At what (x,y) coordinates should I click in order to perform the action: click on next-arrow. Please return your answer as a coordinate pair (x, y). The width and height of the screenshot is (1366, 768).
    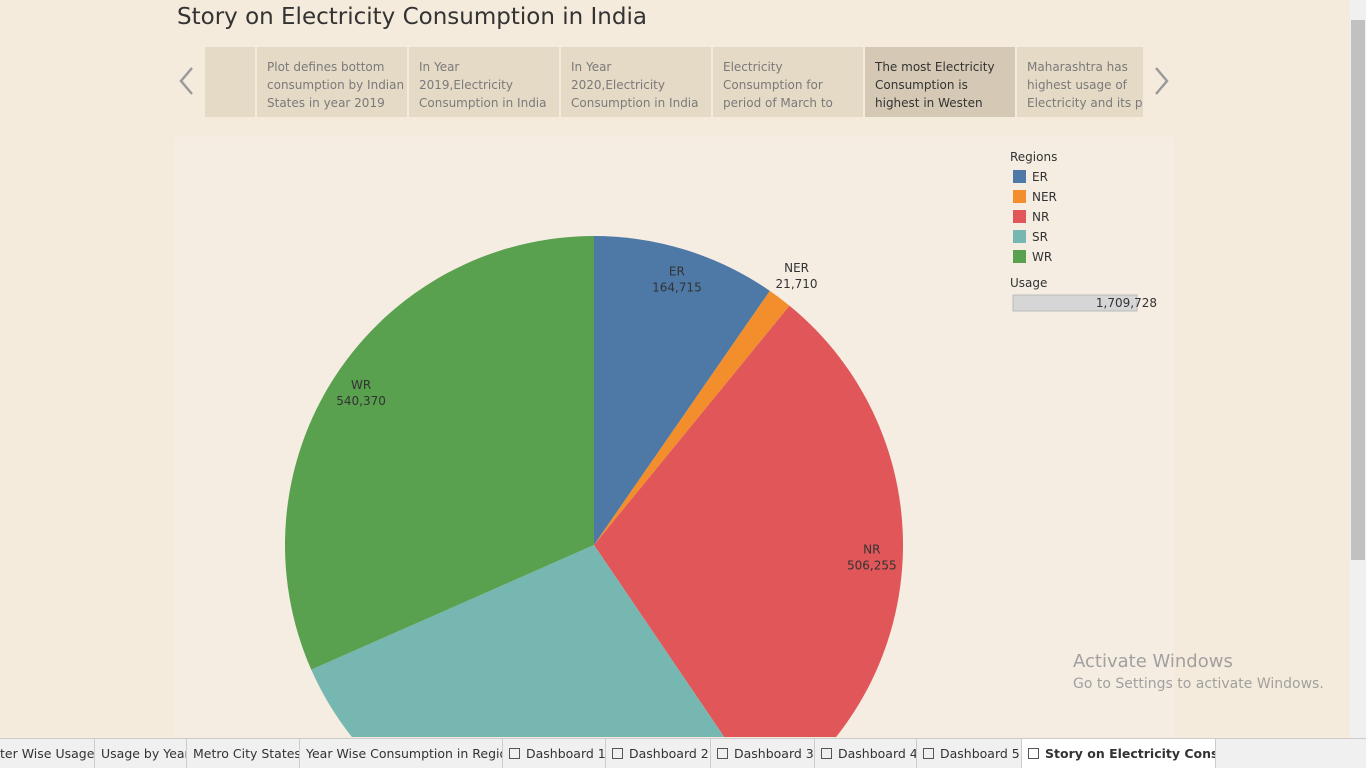
    Looking at the image, I should click on (1161, 81).